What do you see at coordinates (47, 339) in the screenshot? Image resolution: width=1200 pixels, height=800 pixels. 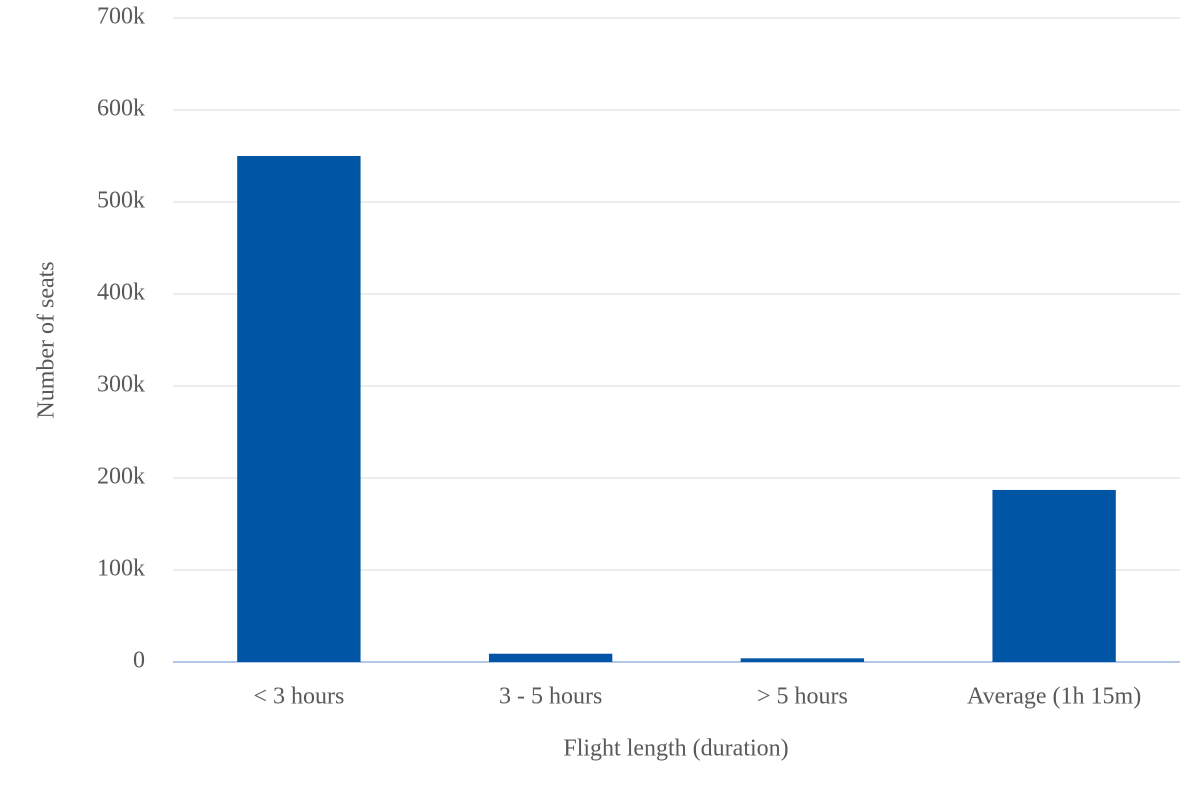 I see `y-axis-label: Number of seats` at bounding box center [47, 339].